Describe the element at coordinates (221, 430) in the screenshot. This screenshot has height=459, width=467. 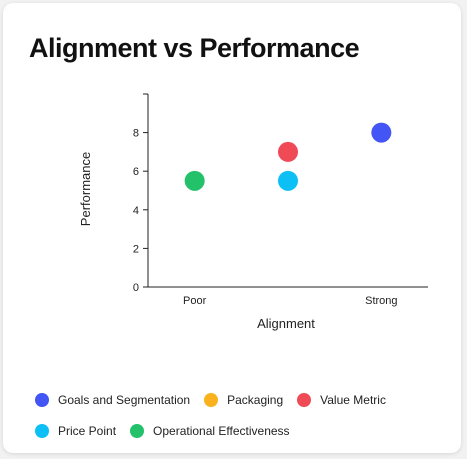
I see `legend-label: Operational Effectiveness` at that location.